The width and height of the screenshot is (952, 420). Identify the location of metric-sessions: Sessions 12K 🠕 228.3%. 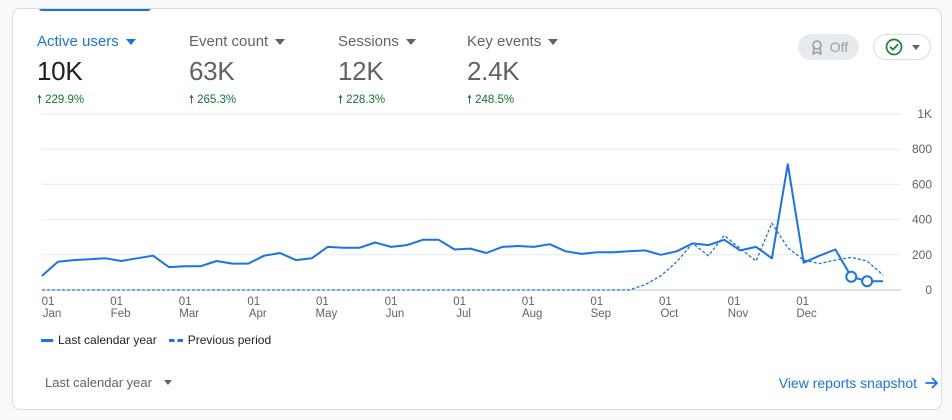
(377, 72).